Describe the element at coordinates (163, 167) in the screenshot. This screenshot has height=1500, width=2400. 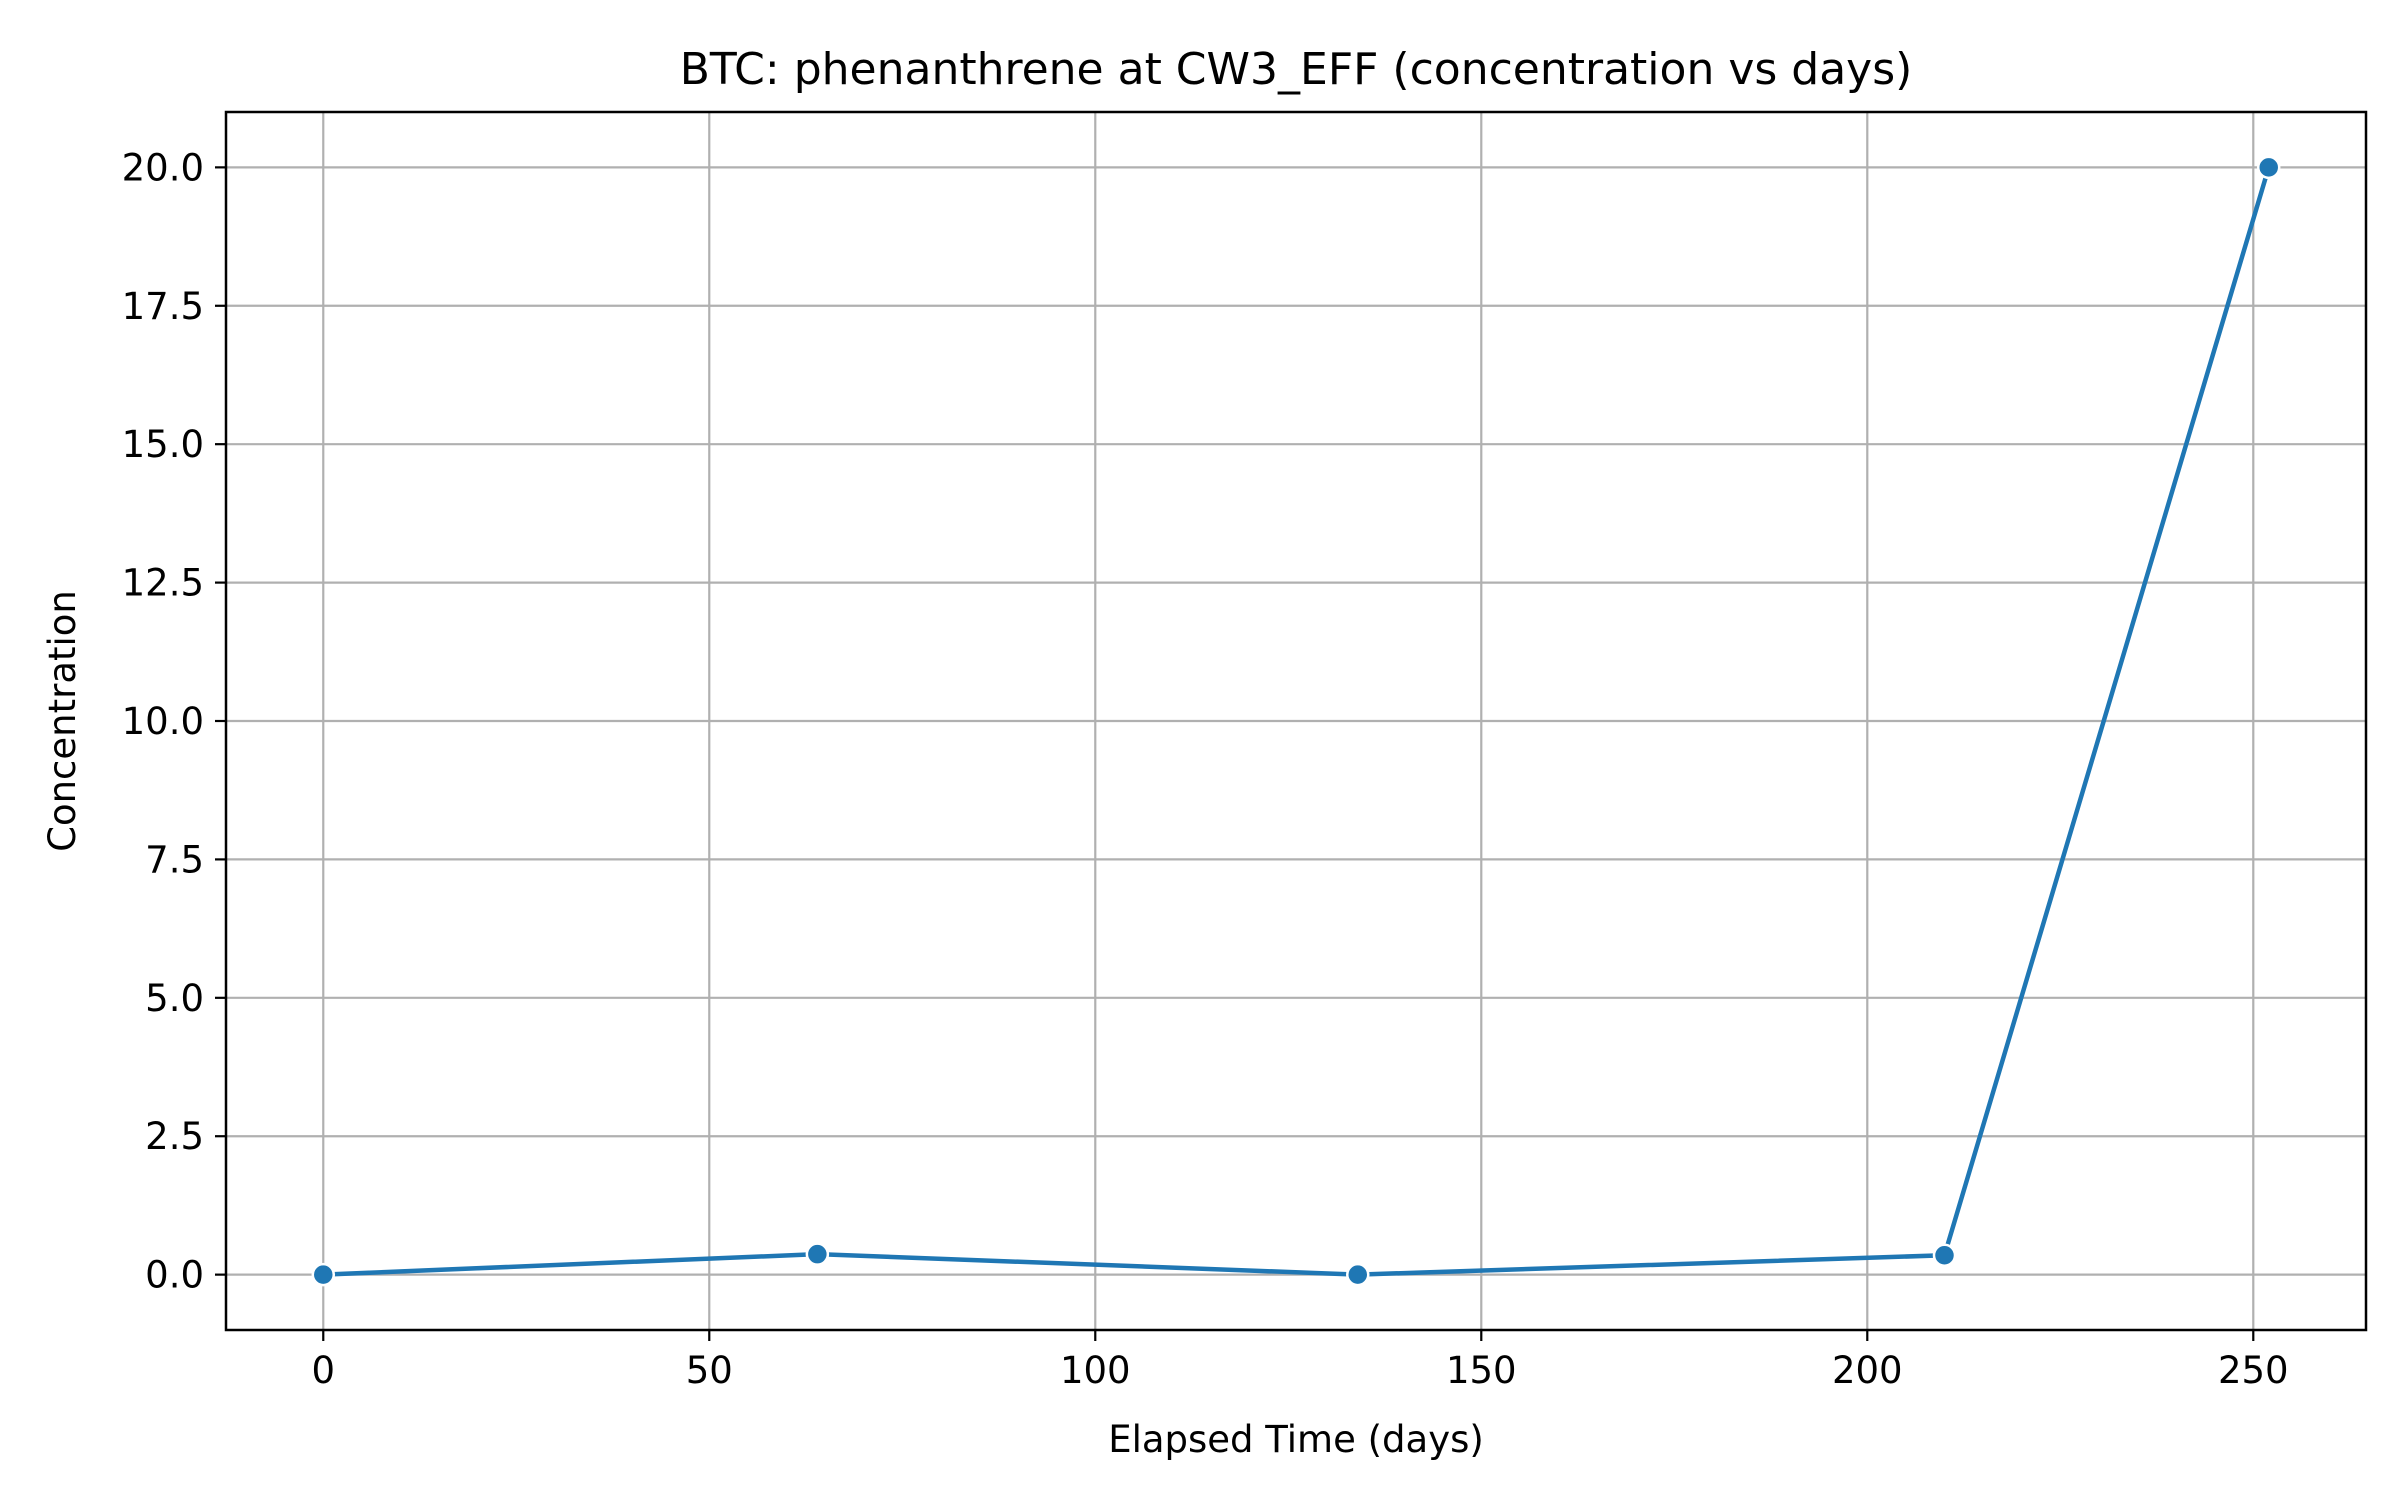
I see `y-tick-label: 20.0` at that location.